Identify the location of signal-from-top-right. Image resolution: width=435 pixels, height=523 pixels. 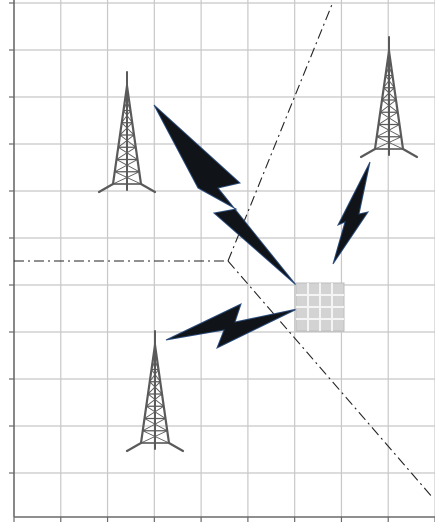
(351, 213).